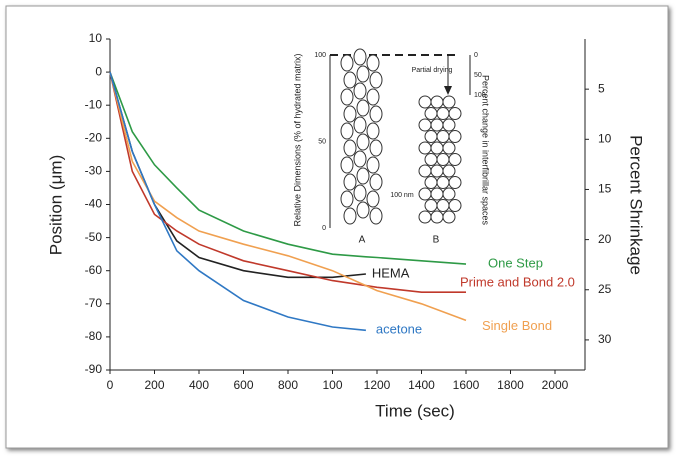  I want to click on y-tick-label: -70, so click(94, 303).